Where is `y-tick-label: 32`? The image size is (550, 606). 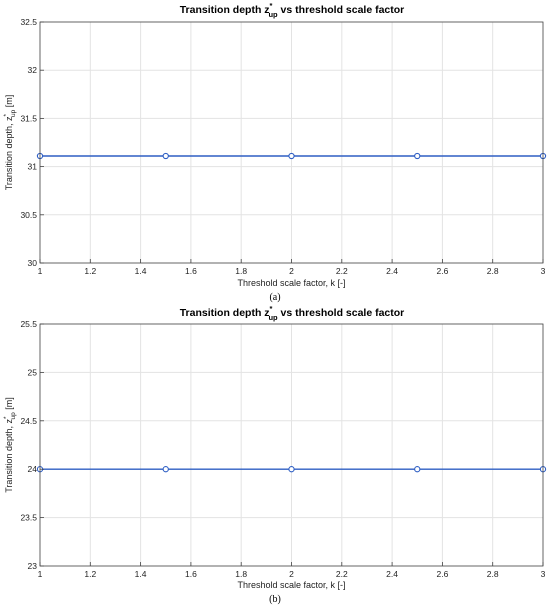
y-tick-label: 32 is located at coordinates (33, 70).